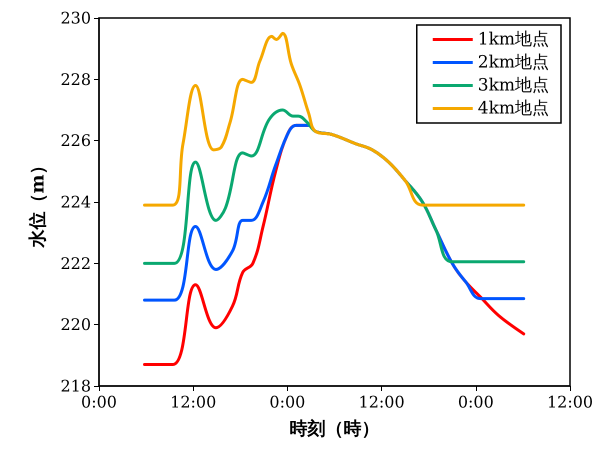 Image resolution: width=601 pixels, height=456 pixels. I want to click on y-tick-label: 218, so click(75, 386).